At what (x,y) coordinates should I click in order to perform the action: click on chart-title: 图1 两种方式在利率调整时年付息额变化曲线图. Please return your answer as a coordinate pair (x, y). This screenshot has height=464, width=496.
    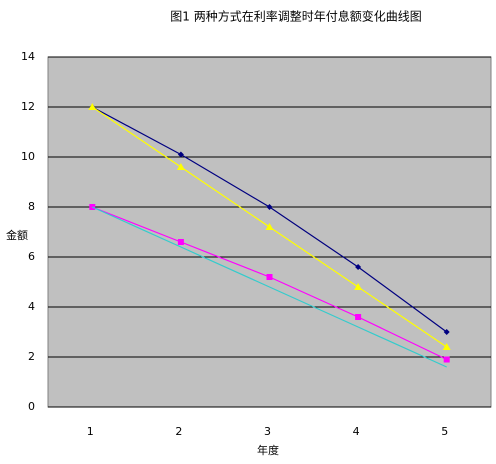
    Looking at the image, I should click on (295, 16).